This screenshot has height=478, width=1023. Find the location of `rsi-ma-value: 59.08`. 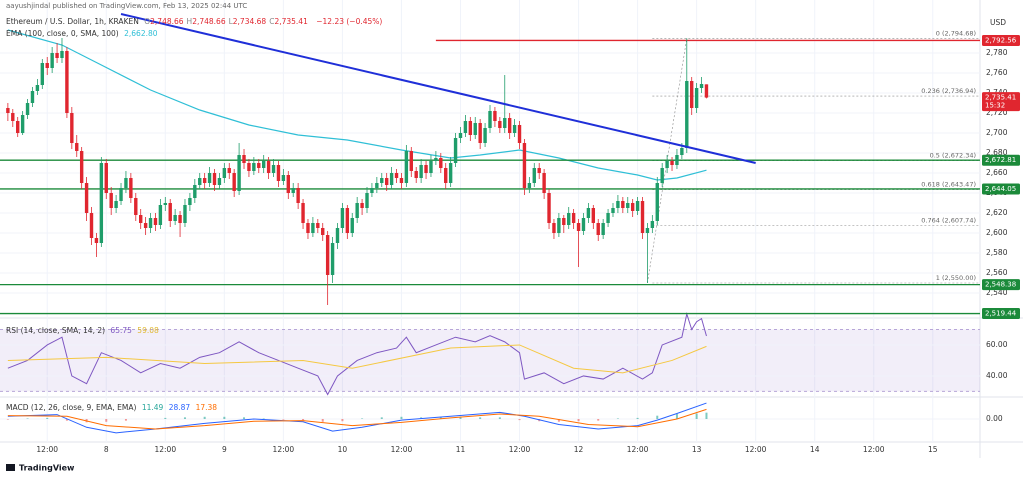

rsi-ma-value: 59.08 is located at coordinates (148, 330).